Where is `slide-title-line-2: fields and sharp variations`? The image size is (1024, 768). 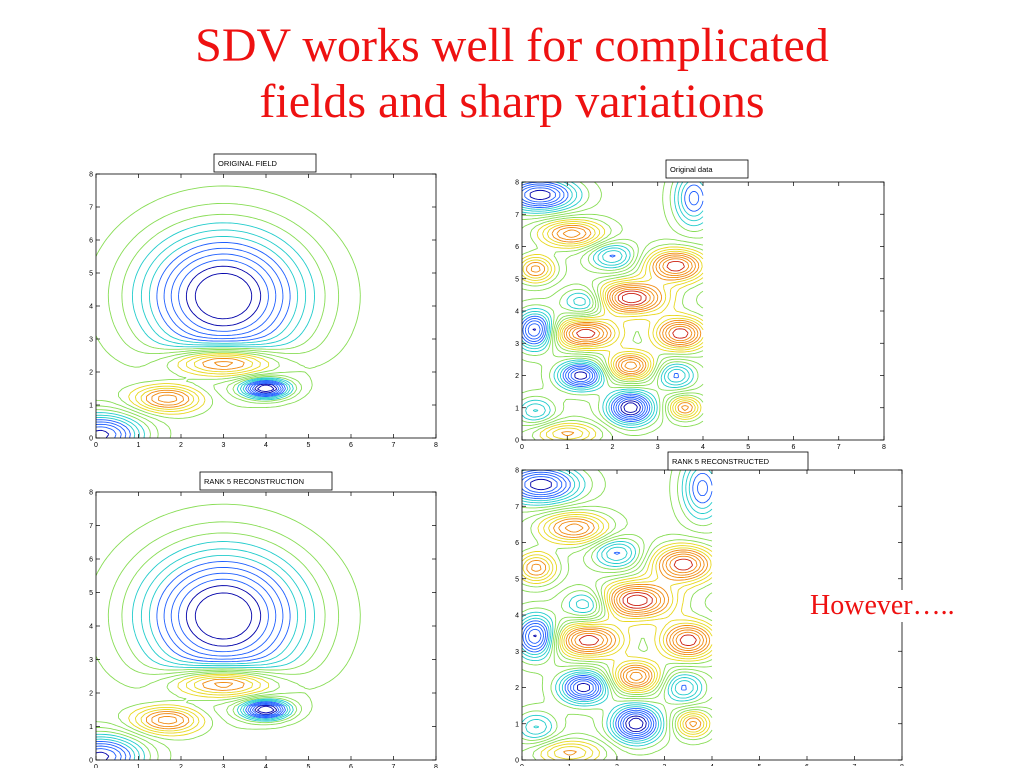
slide-title-line-2: fields and sharp variations is located at coordinates (512, 101).